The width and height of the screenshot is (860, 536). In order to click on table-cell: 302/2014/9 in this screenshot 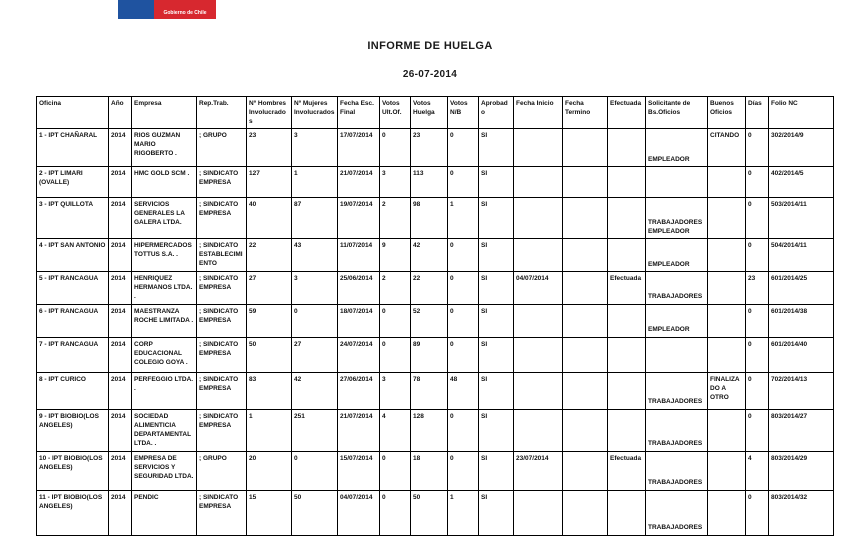, I will do `click(801, 148)`.